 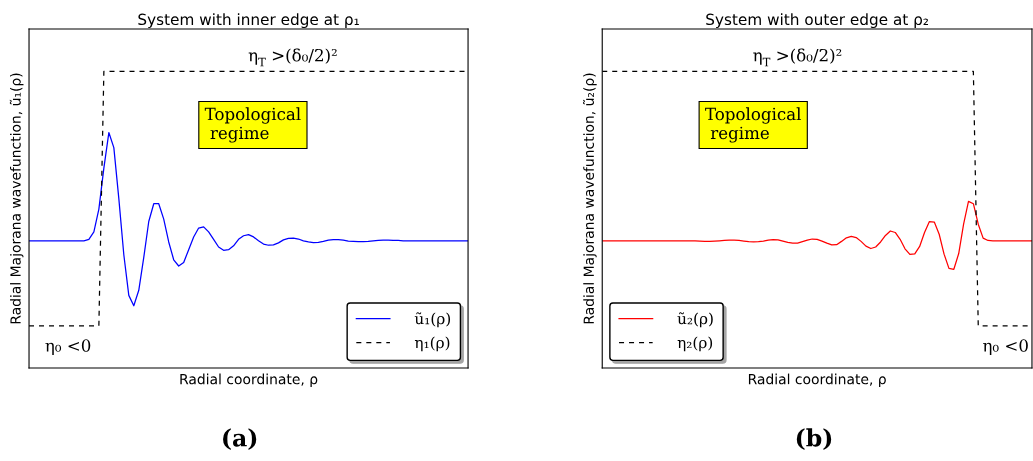 I want to click on text: (b), so click(x=814, y=439).